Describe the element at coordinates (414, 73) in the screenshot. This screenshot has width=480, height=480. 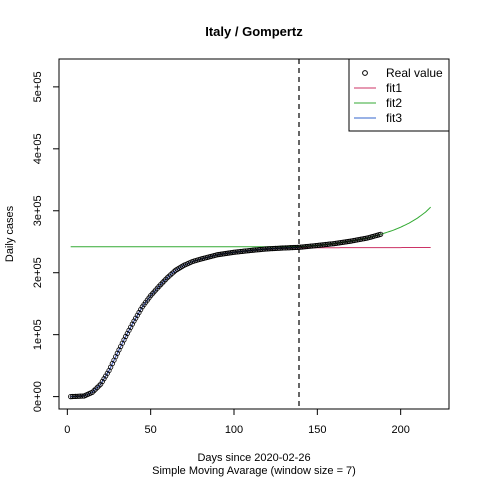
I see `legend-label: Real value` at that location.